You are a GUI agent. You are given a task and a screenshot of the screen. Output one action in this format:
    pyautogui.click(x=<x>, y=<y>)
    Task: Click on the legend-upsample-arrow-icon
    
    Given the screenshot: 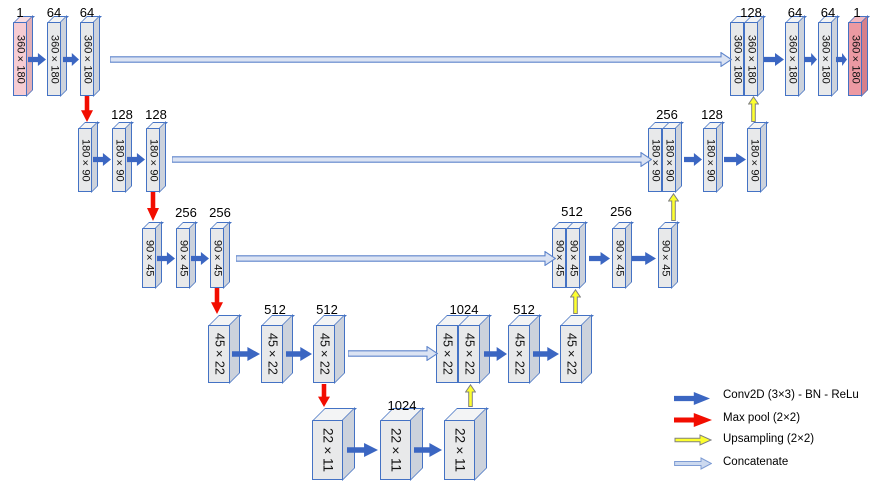 What is the action you would take?
    pyautogui.click(x=693, y=440)
    